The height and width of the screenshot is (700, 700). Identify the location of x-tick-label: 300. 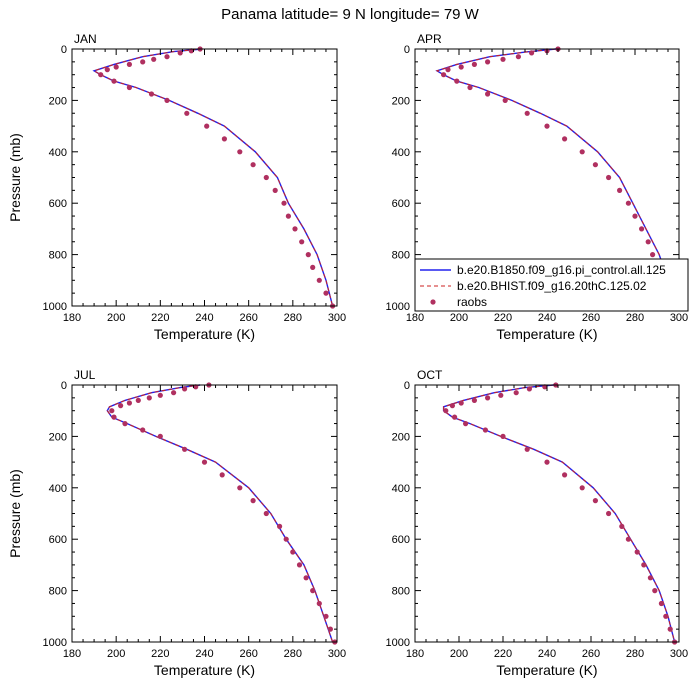
(679, 654).